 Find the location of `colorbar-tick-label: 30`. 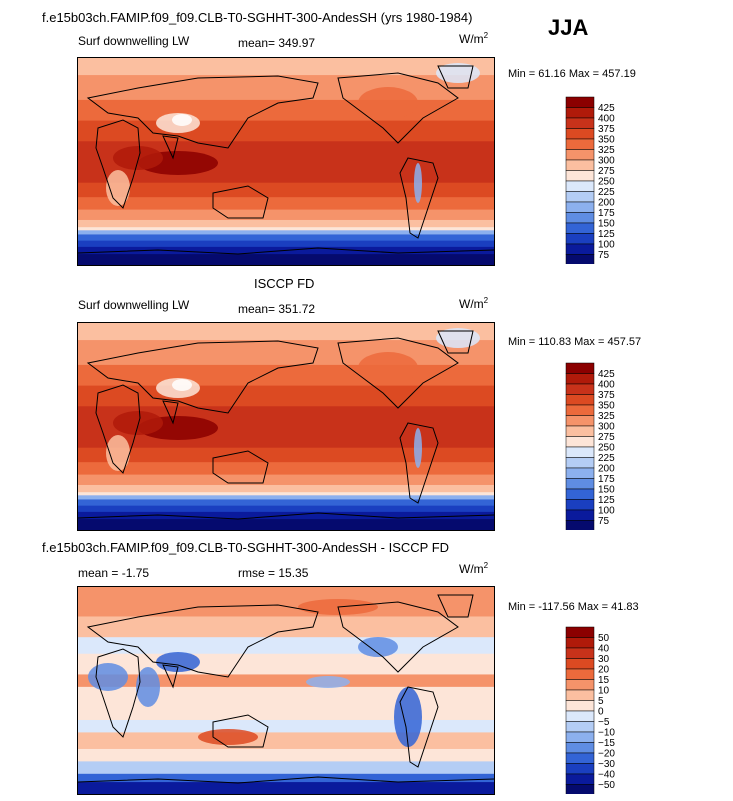

colorbar-tick-label: 30 is located at coordinates (604, 659).